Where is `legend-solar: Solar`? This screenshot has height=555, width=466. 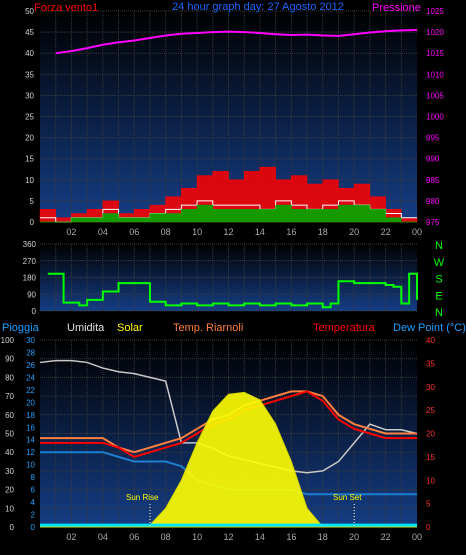 legend-solar: Solar is located at coordinates (130, 328).